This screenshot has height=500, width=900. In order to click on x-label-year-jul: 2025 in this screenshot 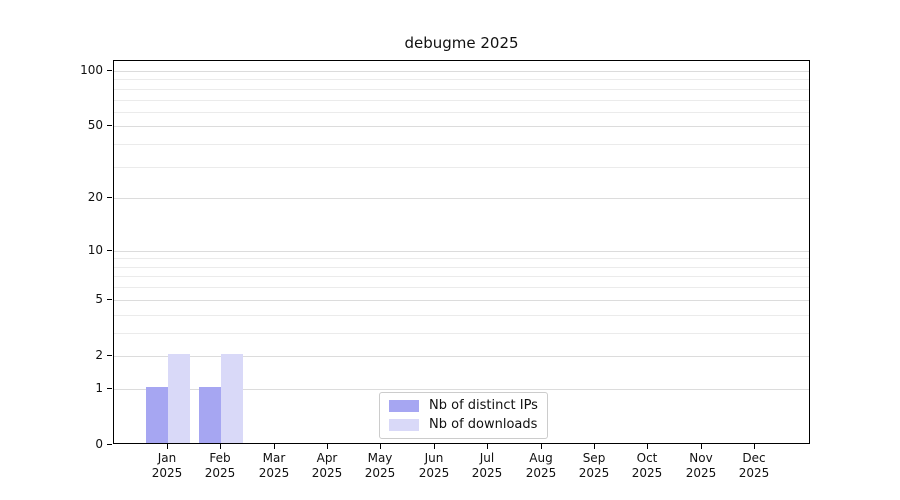, I will do `click(487, 473)`.